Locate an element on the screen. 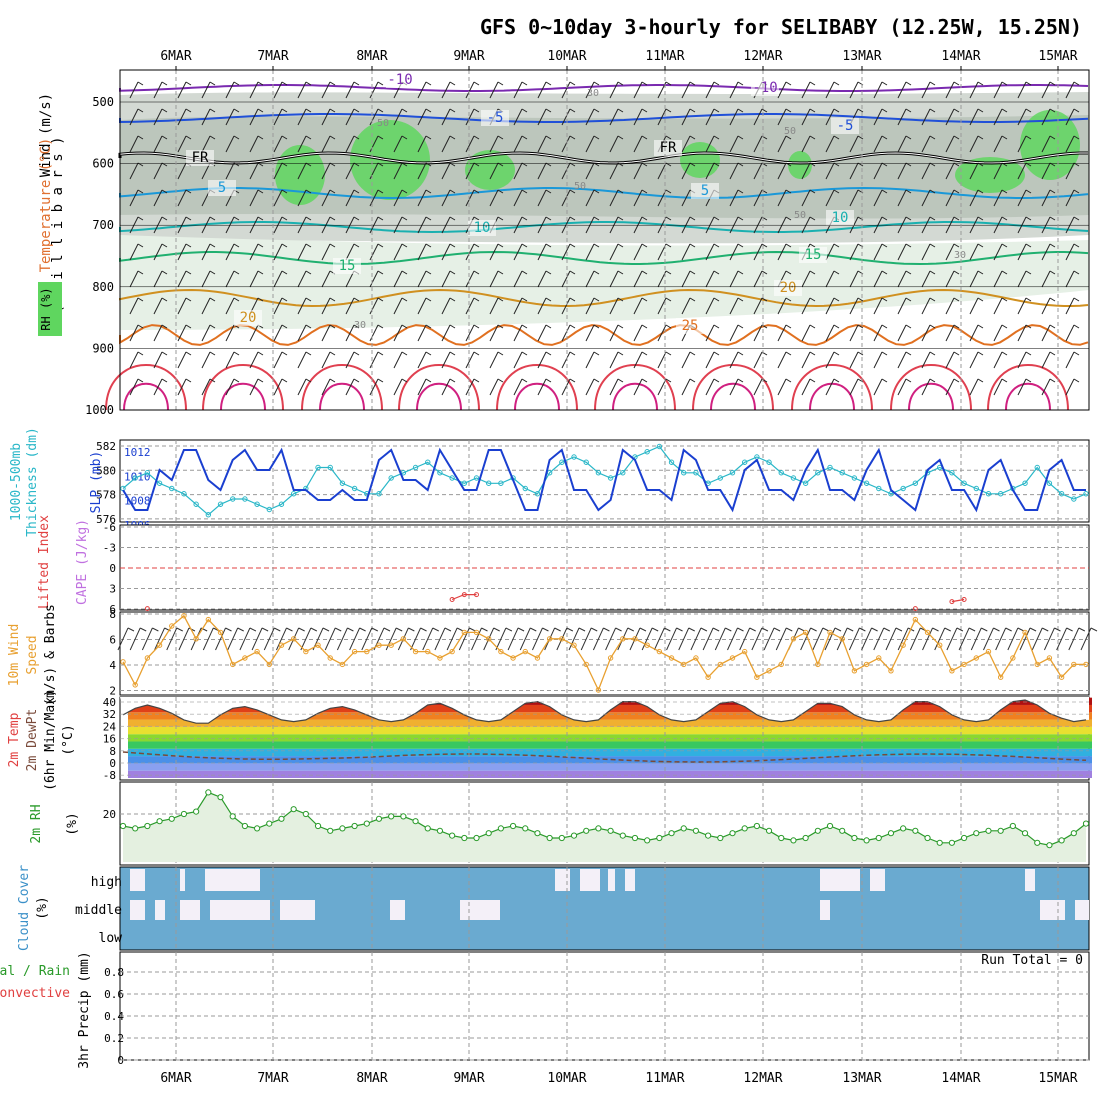 The width and height of the screenshot is (1100, 1100). top-day-label: 8MAR is located at coordinates (371, 56).